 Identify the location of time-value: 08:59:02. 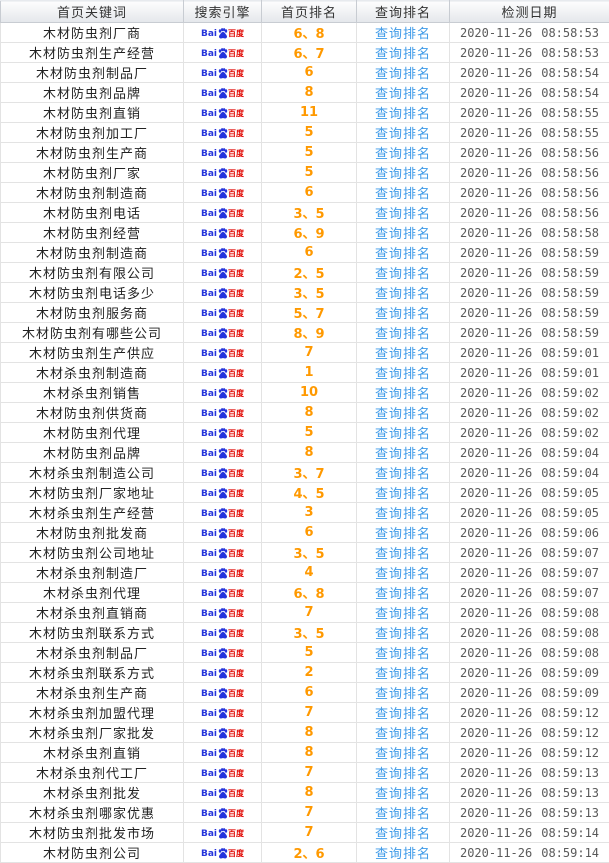
(570, 393).